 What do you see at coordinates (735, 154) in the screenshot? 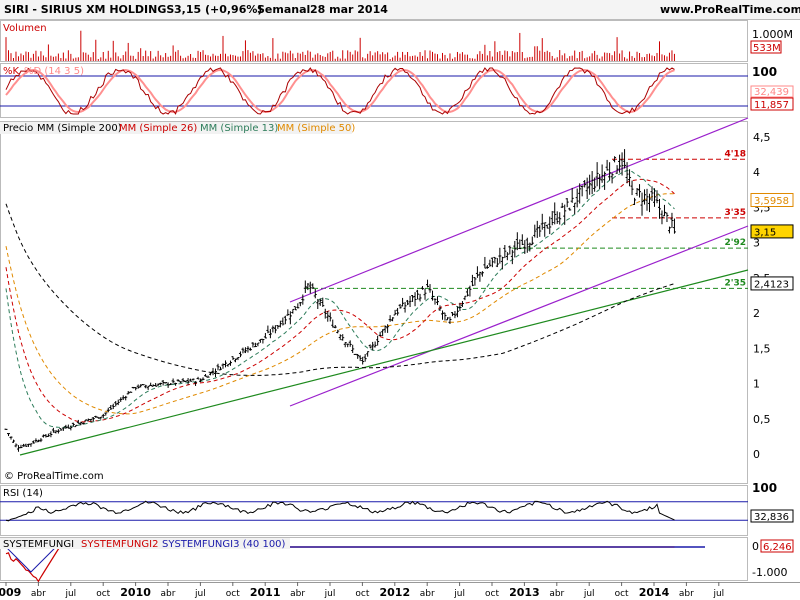
I see `level-label: 4'18` at bounding box center [735, 154].